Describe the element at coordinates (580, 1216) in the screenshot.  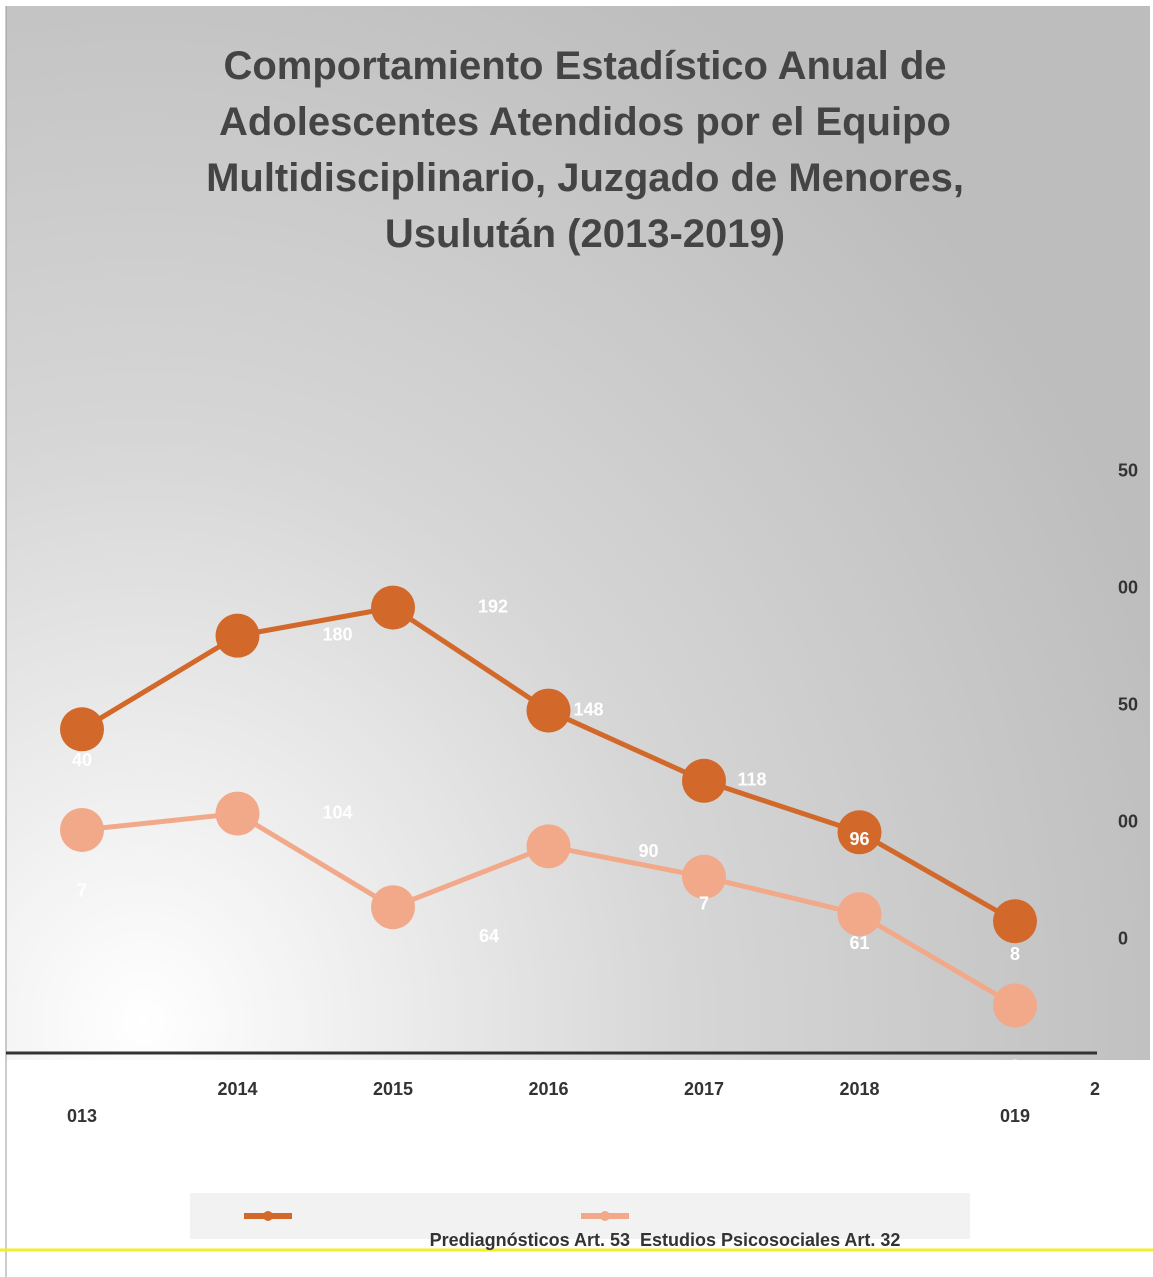
I see `legend-box` at that location.